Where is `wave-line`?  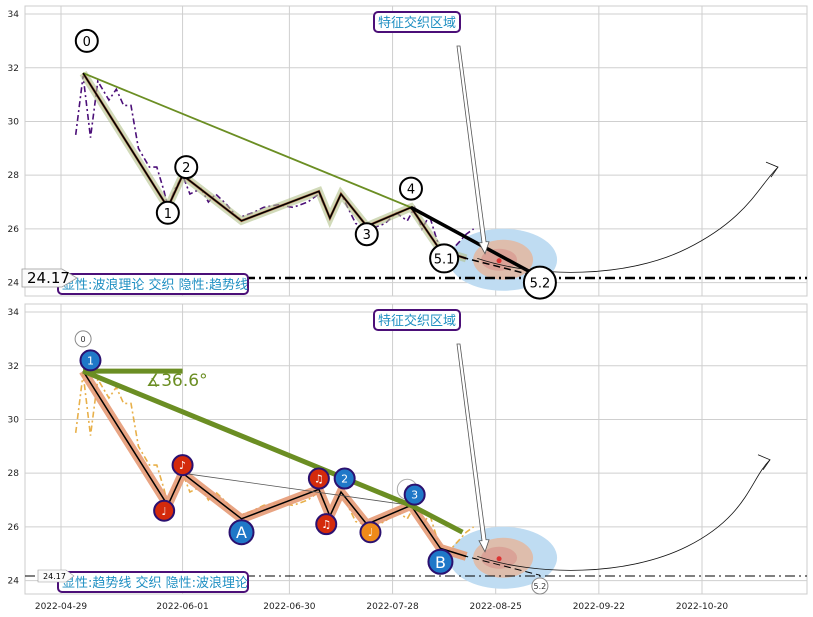
wave-line is located at coordinates (274, 166).